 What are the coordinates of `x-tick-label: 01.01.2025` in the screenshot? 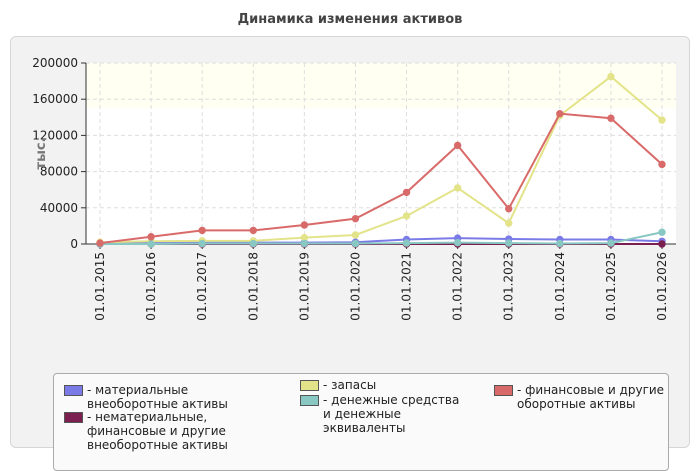 It's located at (611, 286).